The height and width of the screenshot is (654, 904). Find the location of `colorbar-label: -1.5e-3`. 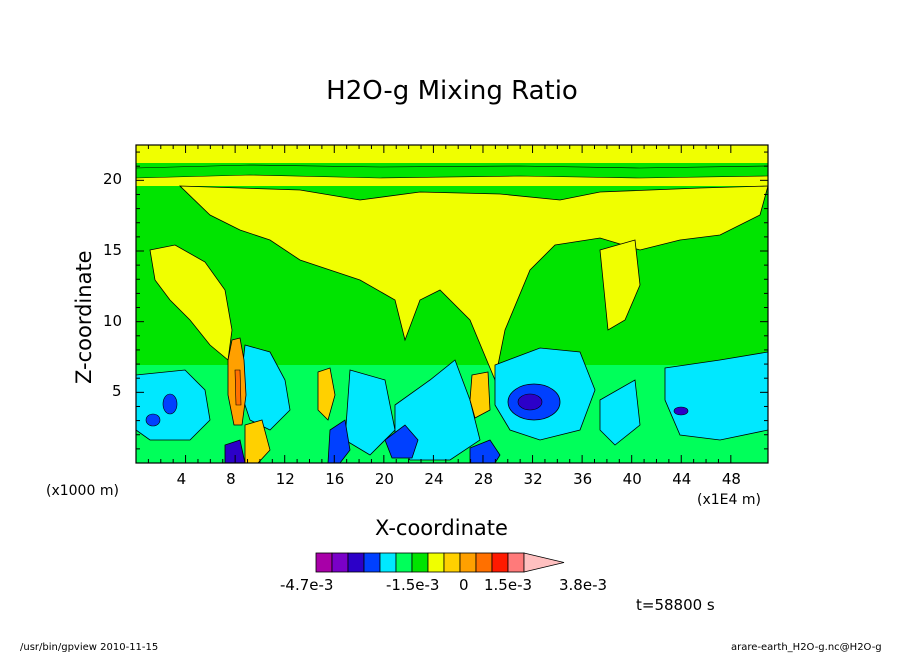

colorbar-label: -1.5e-3 is located at coordinates (413, 585).